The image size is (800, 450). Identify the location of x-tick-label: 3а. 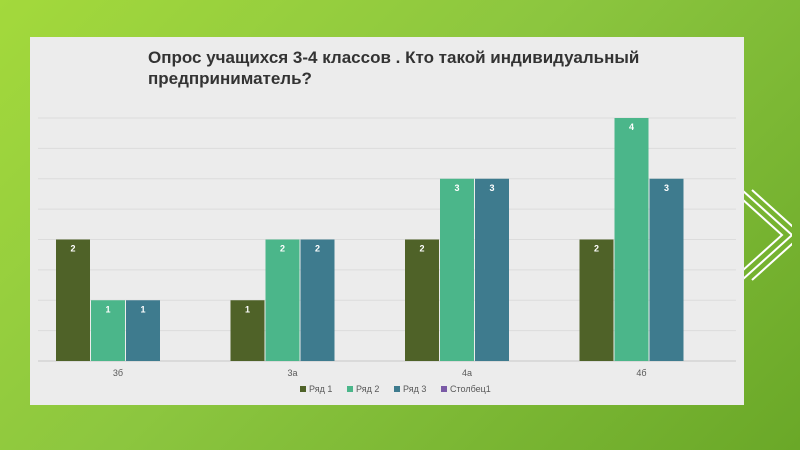
(292, 373).